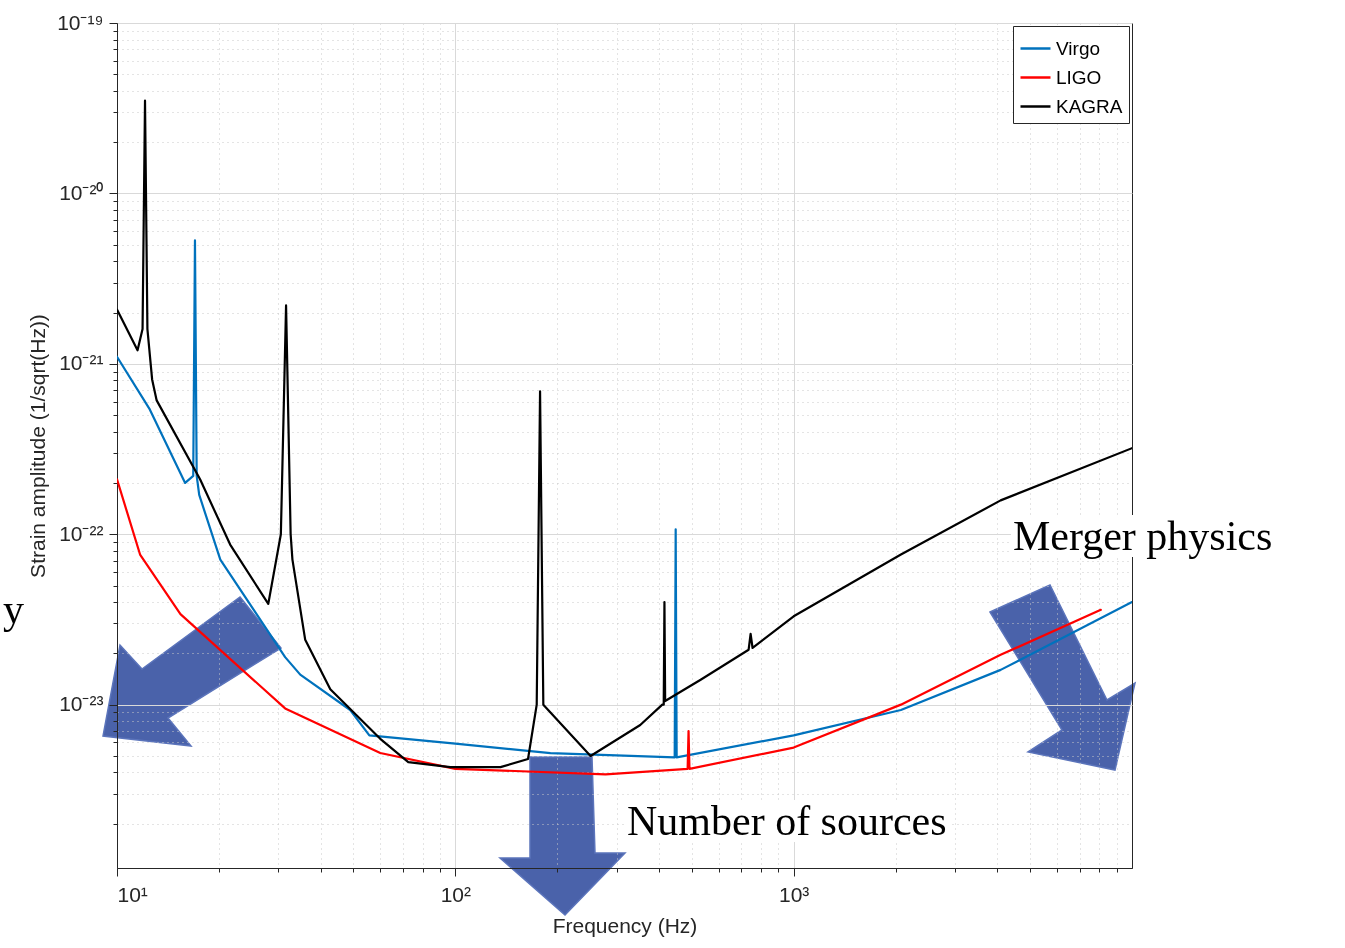 Image resolution: width=1345 pixels, height=948 pixels. What do you see at coordinates (38, 446) in the screenshot?
I see `y-axis-title: Strain amplitude (1/sqrt(Hz))` at bounding box center [38, 446].